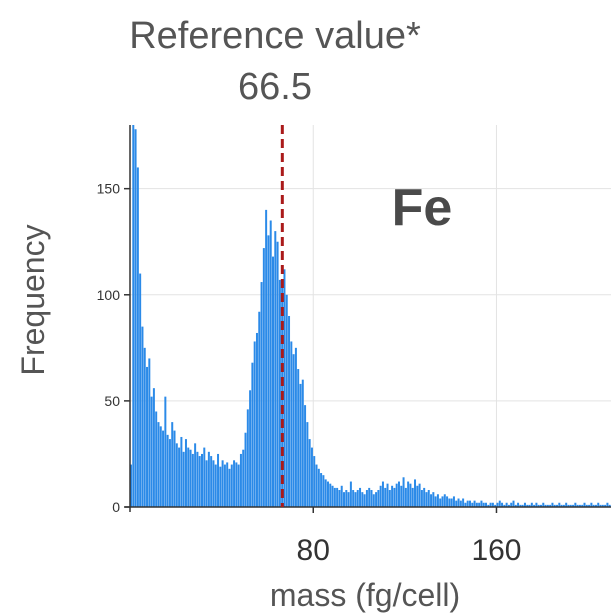 The image size is (611, 614). I want to click on chart-title: Reference value*, so click(275, 36).